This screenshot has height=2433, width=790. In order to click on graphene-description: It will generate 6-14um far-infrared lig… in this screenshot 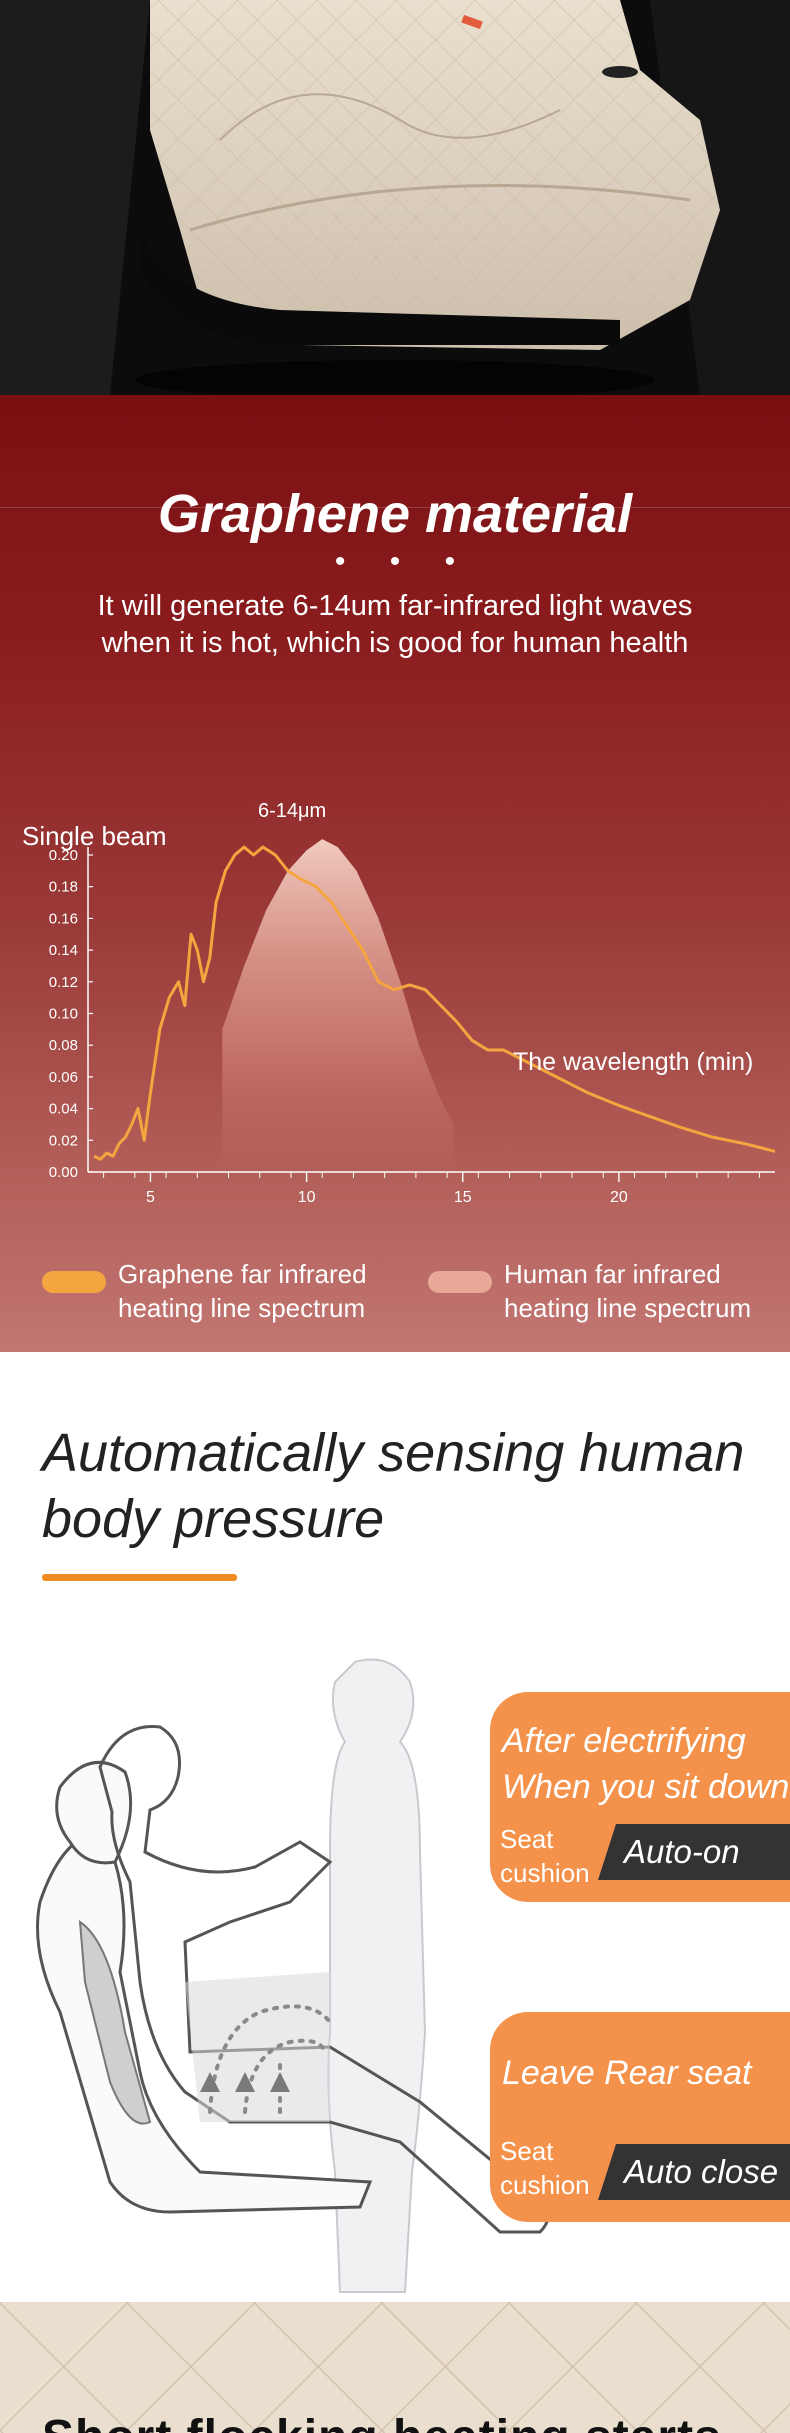, I will do `click(395, 624)`.